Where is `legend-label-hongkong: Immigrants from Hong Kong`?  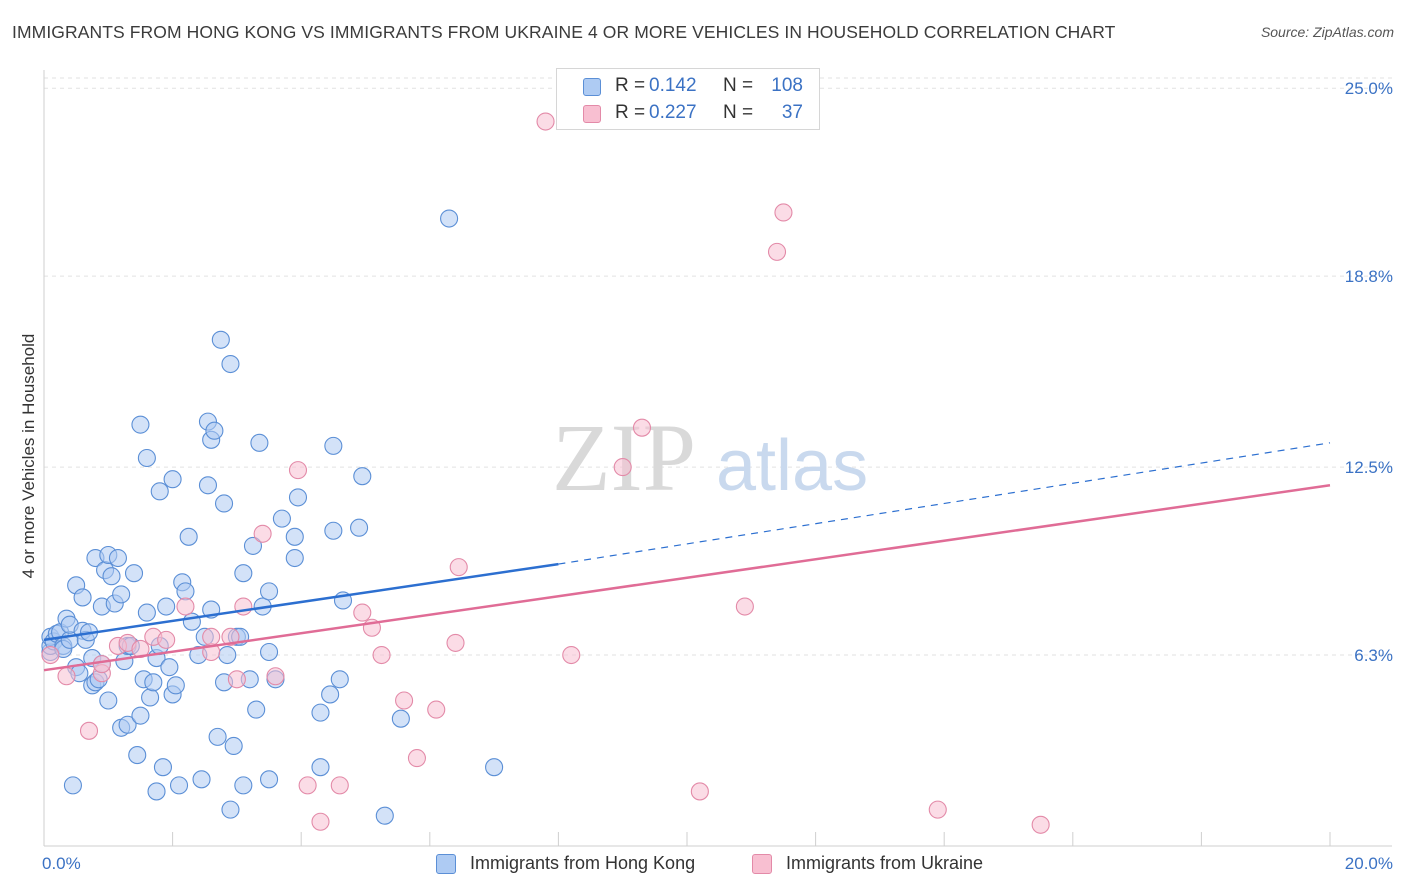
legend-label-hongkong: Immigrants from Hong Kong is located at coordinates (583, 863).